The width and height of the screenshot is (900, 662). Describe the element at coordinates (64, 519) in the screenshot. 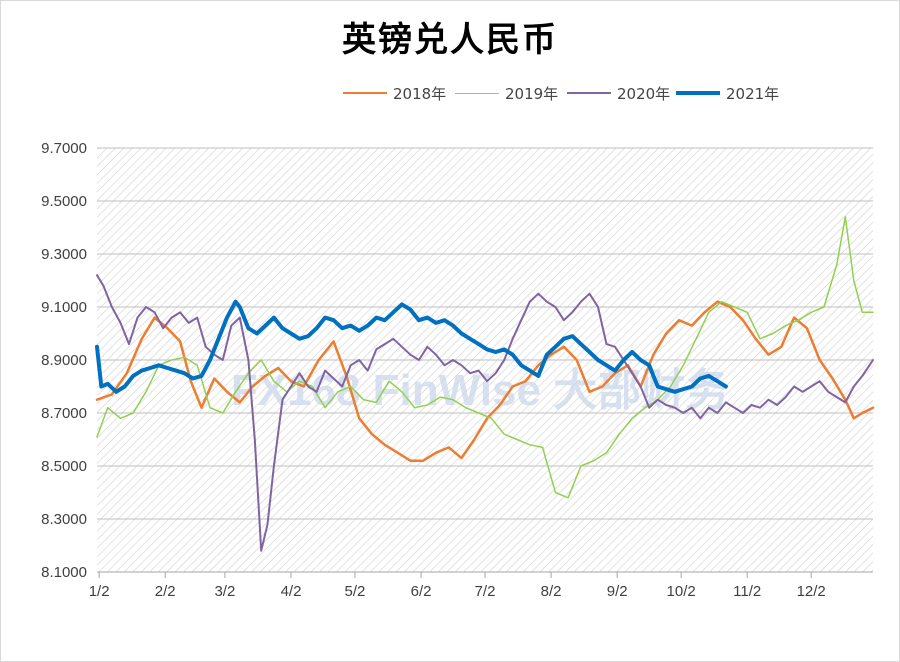

I see `y-tick-label: 8.3000` at that location.